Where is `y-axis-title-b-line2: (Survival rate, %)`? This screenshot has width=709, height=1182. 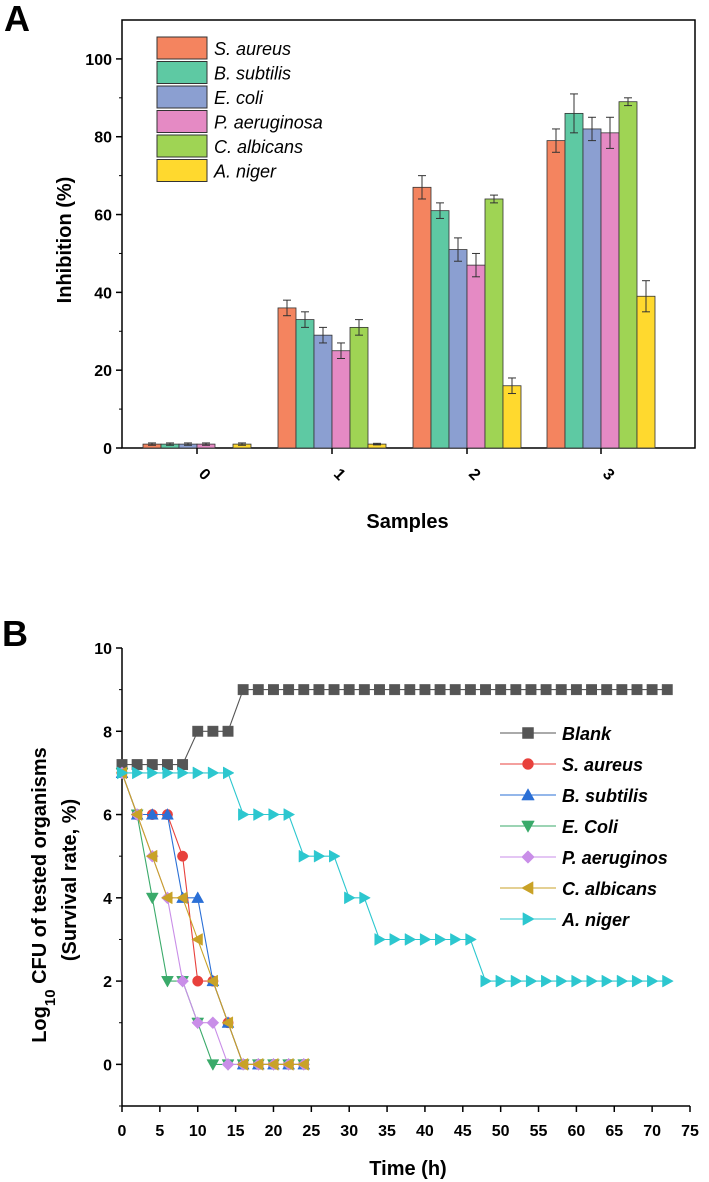 y-axis-title-b-line2: (Survival rate, %) is located at coordinates (70, 880).